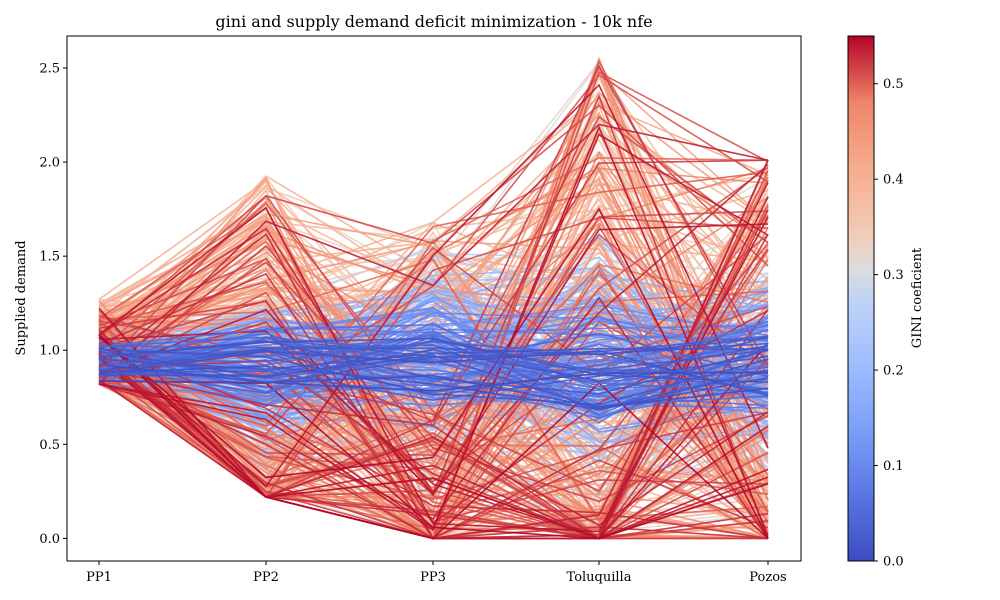 This screenshot has width=1000, height=600. Describe the element at coordinates (53, 304) in the screenshot. I see `y-axis: 0.0 0.5 1.0 1.5 2.0 2.5` at that location.